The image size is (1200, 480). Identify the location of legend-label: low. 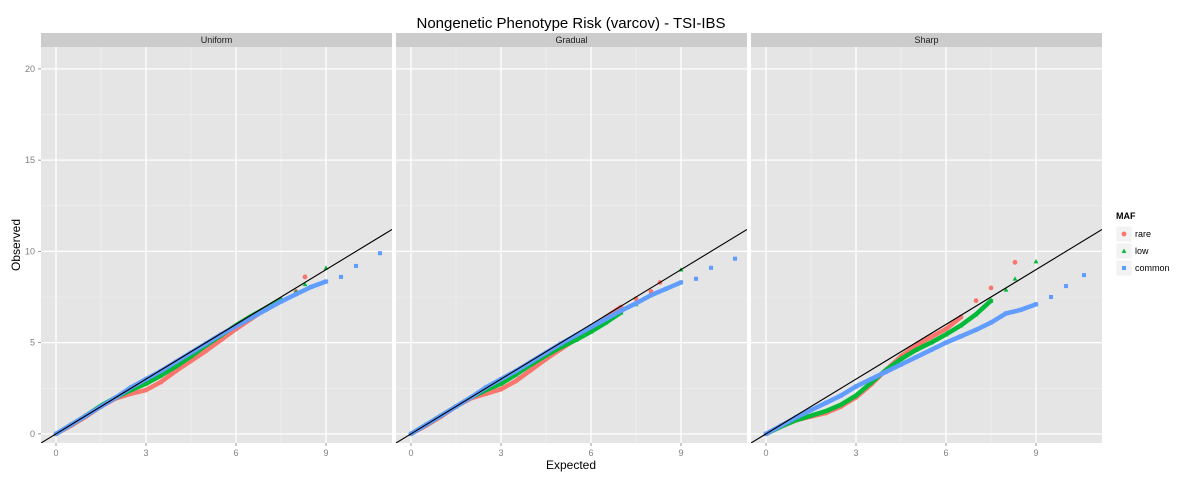
(1142, 251).